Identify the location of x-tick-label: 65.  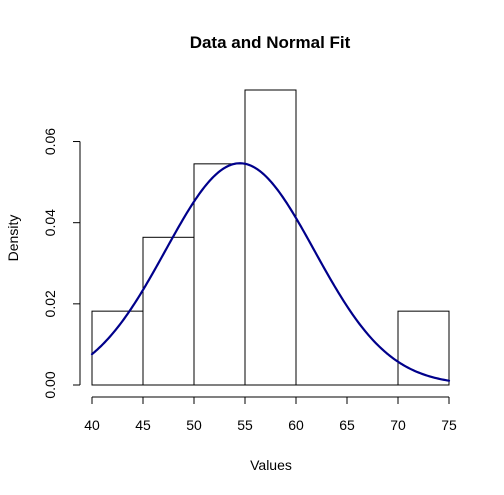
(347, 425).